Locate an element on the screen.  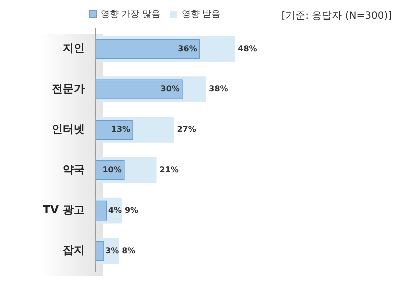
data-label: 27% is located at coordinates (186, 129).